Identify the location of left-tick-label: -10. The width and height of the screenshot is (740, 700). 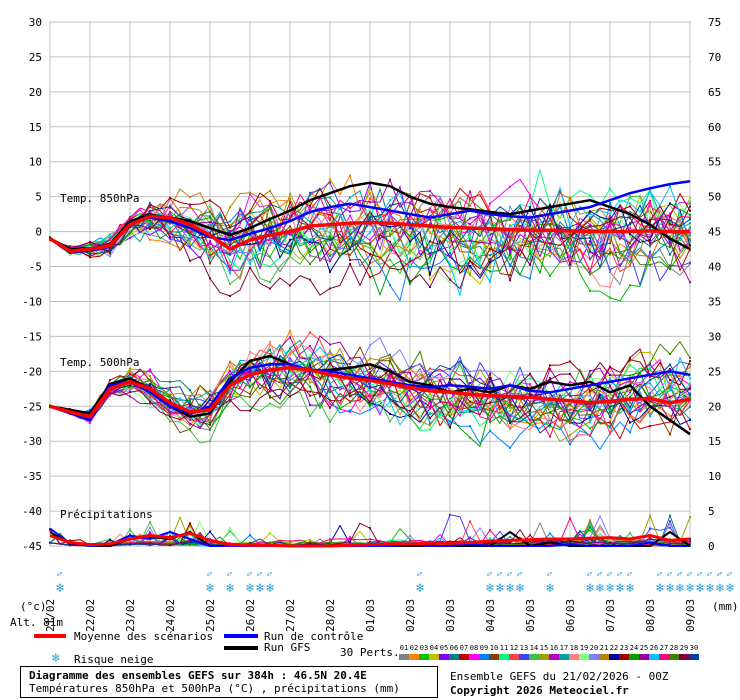
(32, 301).